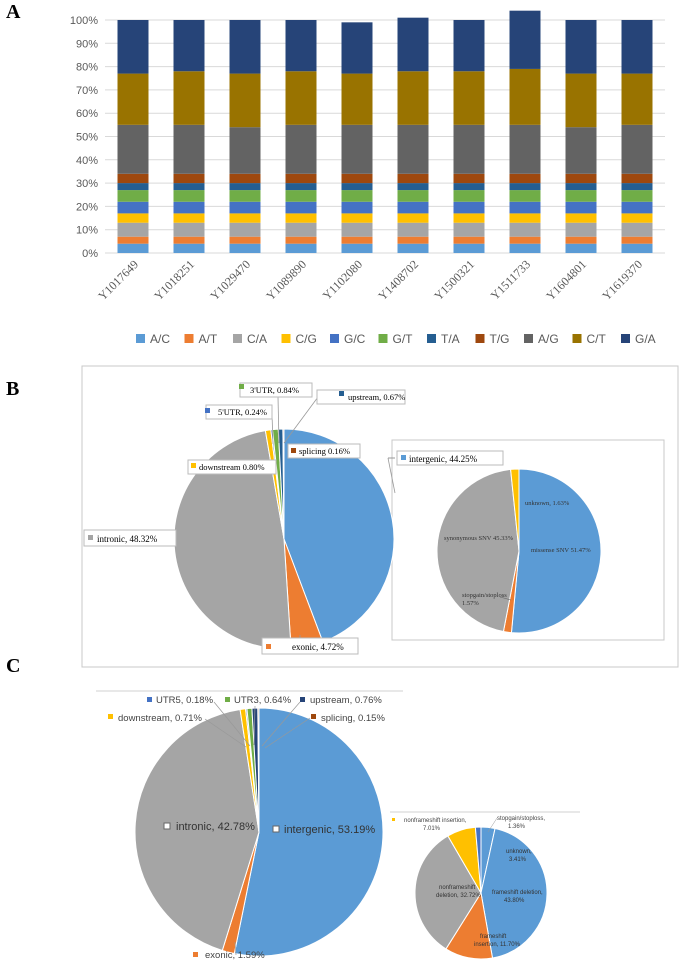  What do you see at coordinates (160, 339) in the screenshot?
I see `legend-label: A/C` at bounding box center [160, 339].